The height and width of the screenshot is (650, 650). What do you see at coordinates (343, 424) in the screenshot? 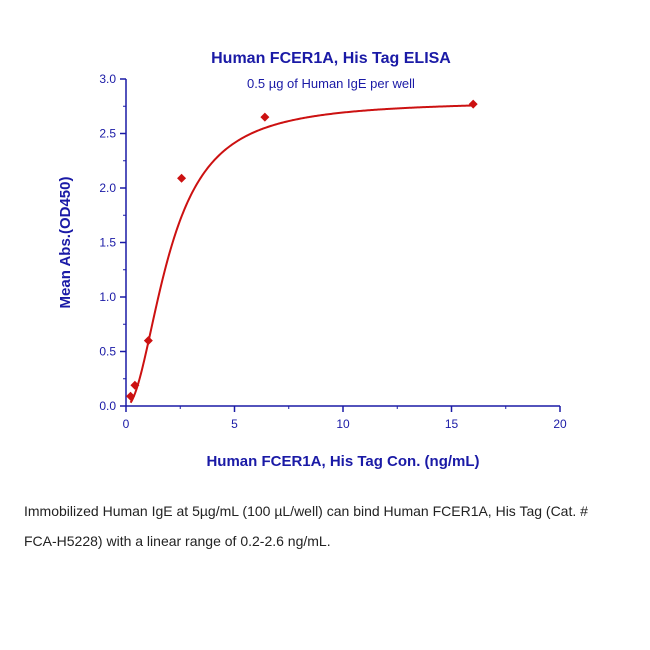
I see `x-tick-label: 10` at bounding box center [343, 424].